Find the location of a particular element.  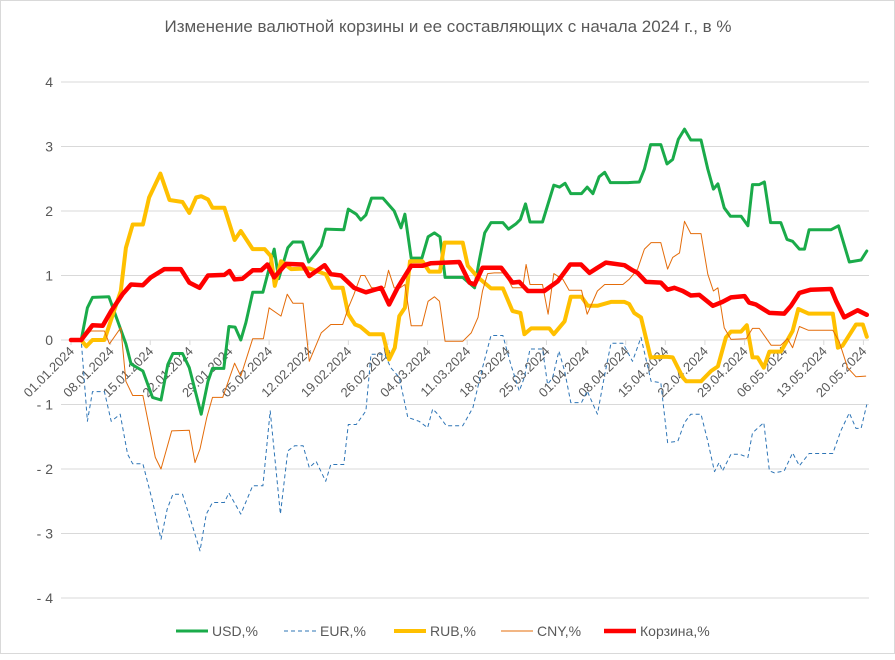

legend-item: Корзина,% is located at coordinates (657, 631).